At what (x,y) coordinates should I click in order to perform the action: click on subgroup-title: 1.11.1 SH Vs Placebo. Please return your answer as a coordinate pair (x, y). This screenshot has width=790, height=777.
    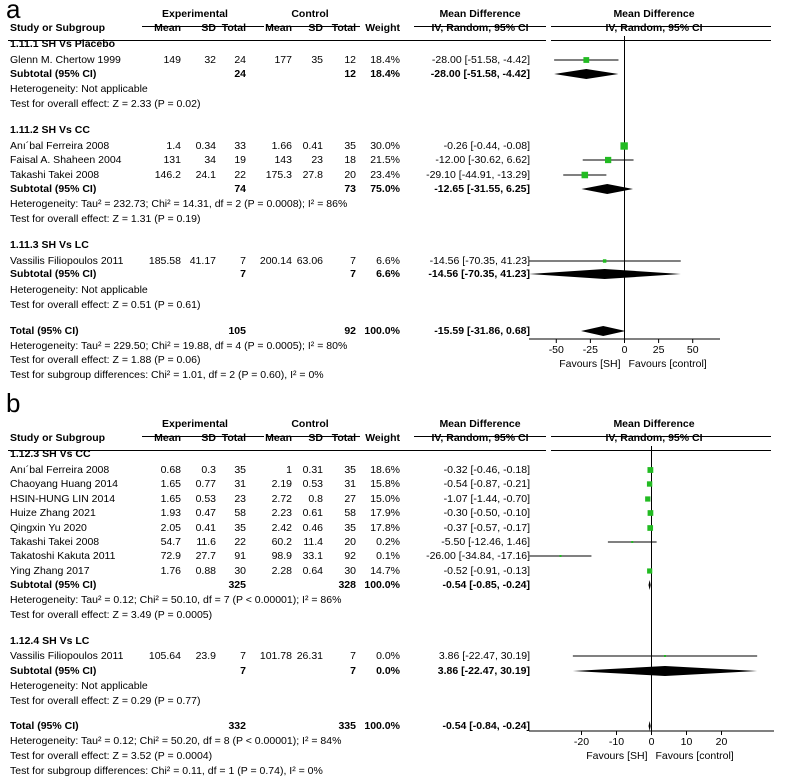
    Looking at the image, I should click on (63, 44).